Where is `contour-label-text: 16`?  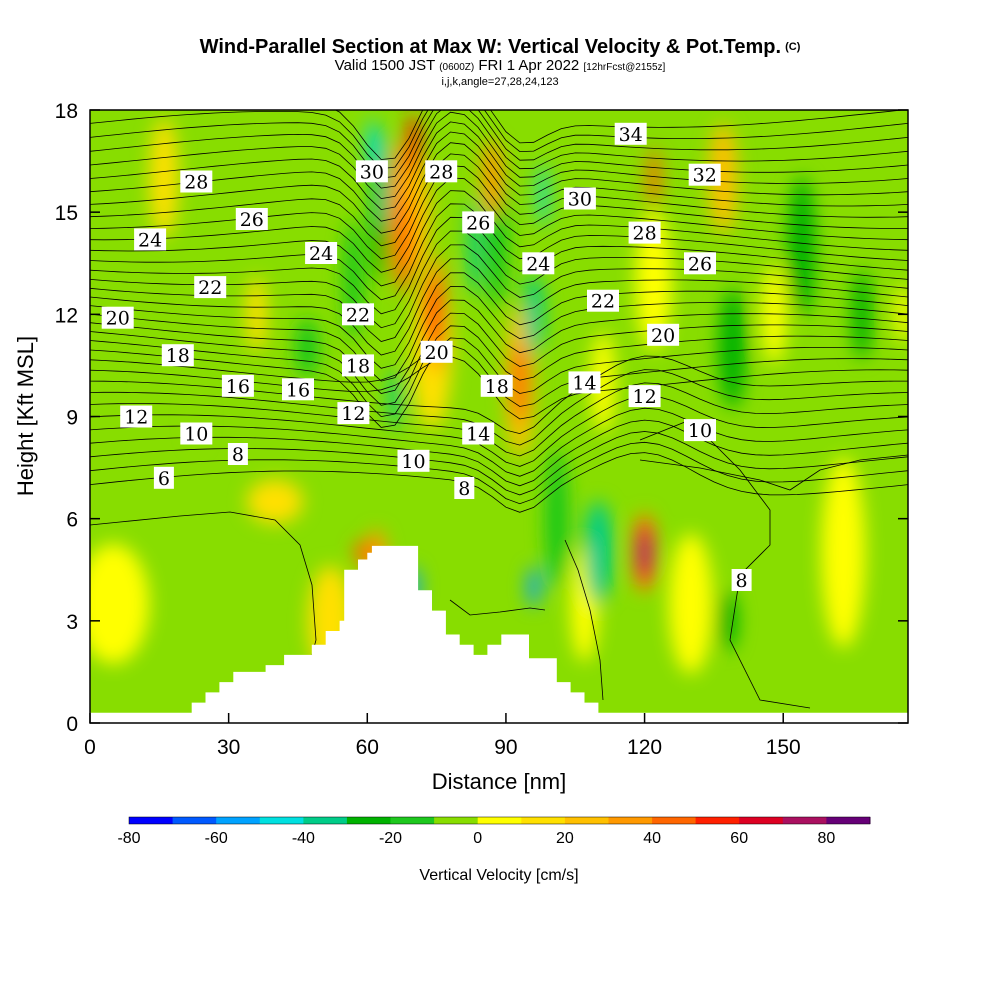
contour-label-text: 16 is located at coordinates (298, 390).